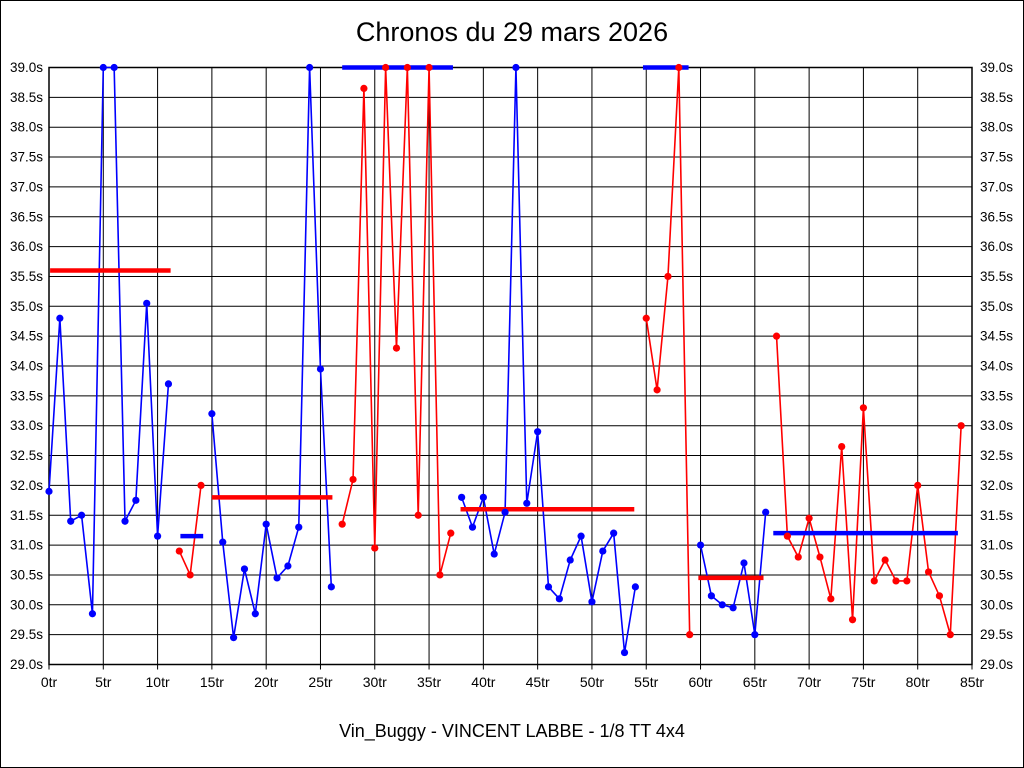  Describe the element at coordinates (996, 455) in the screenshot. I see `y-axis-label-right: 32.5s` at that location.